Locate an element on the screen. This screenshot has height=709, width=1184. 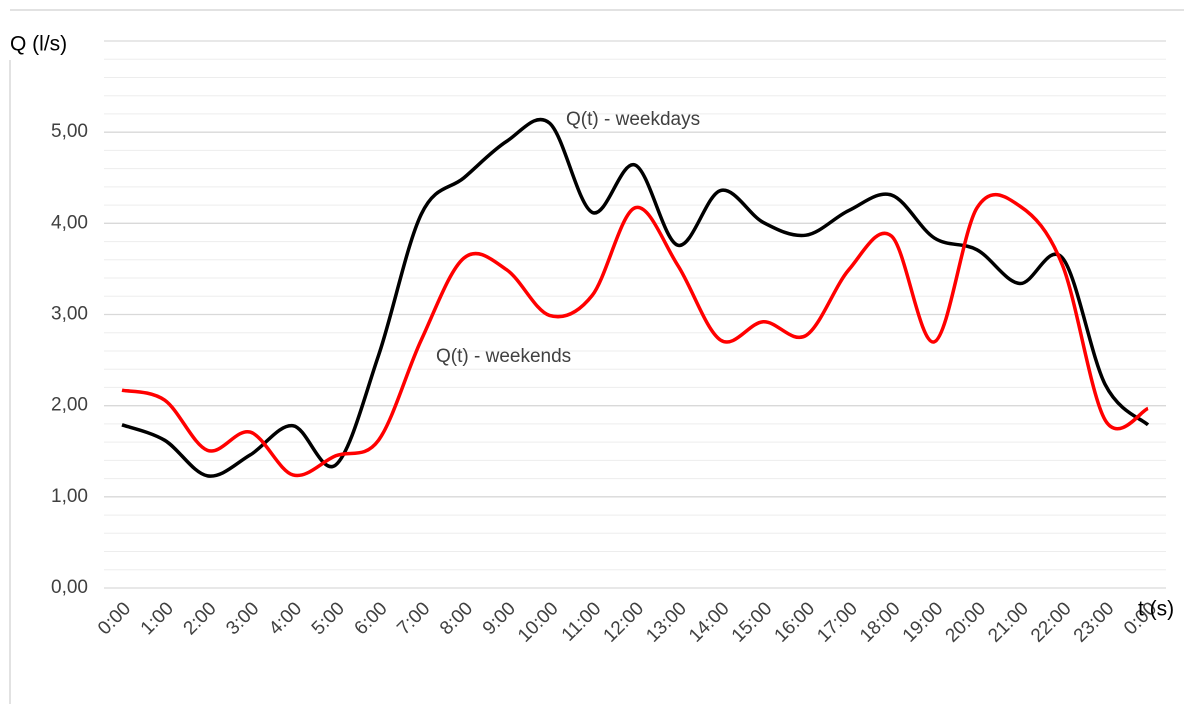
y-tick-label: 4,00 is located at coordinates (69, 222).